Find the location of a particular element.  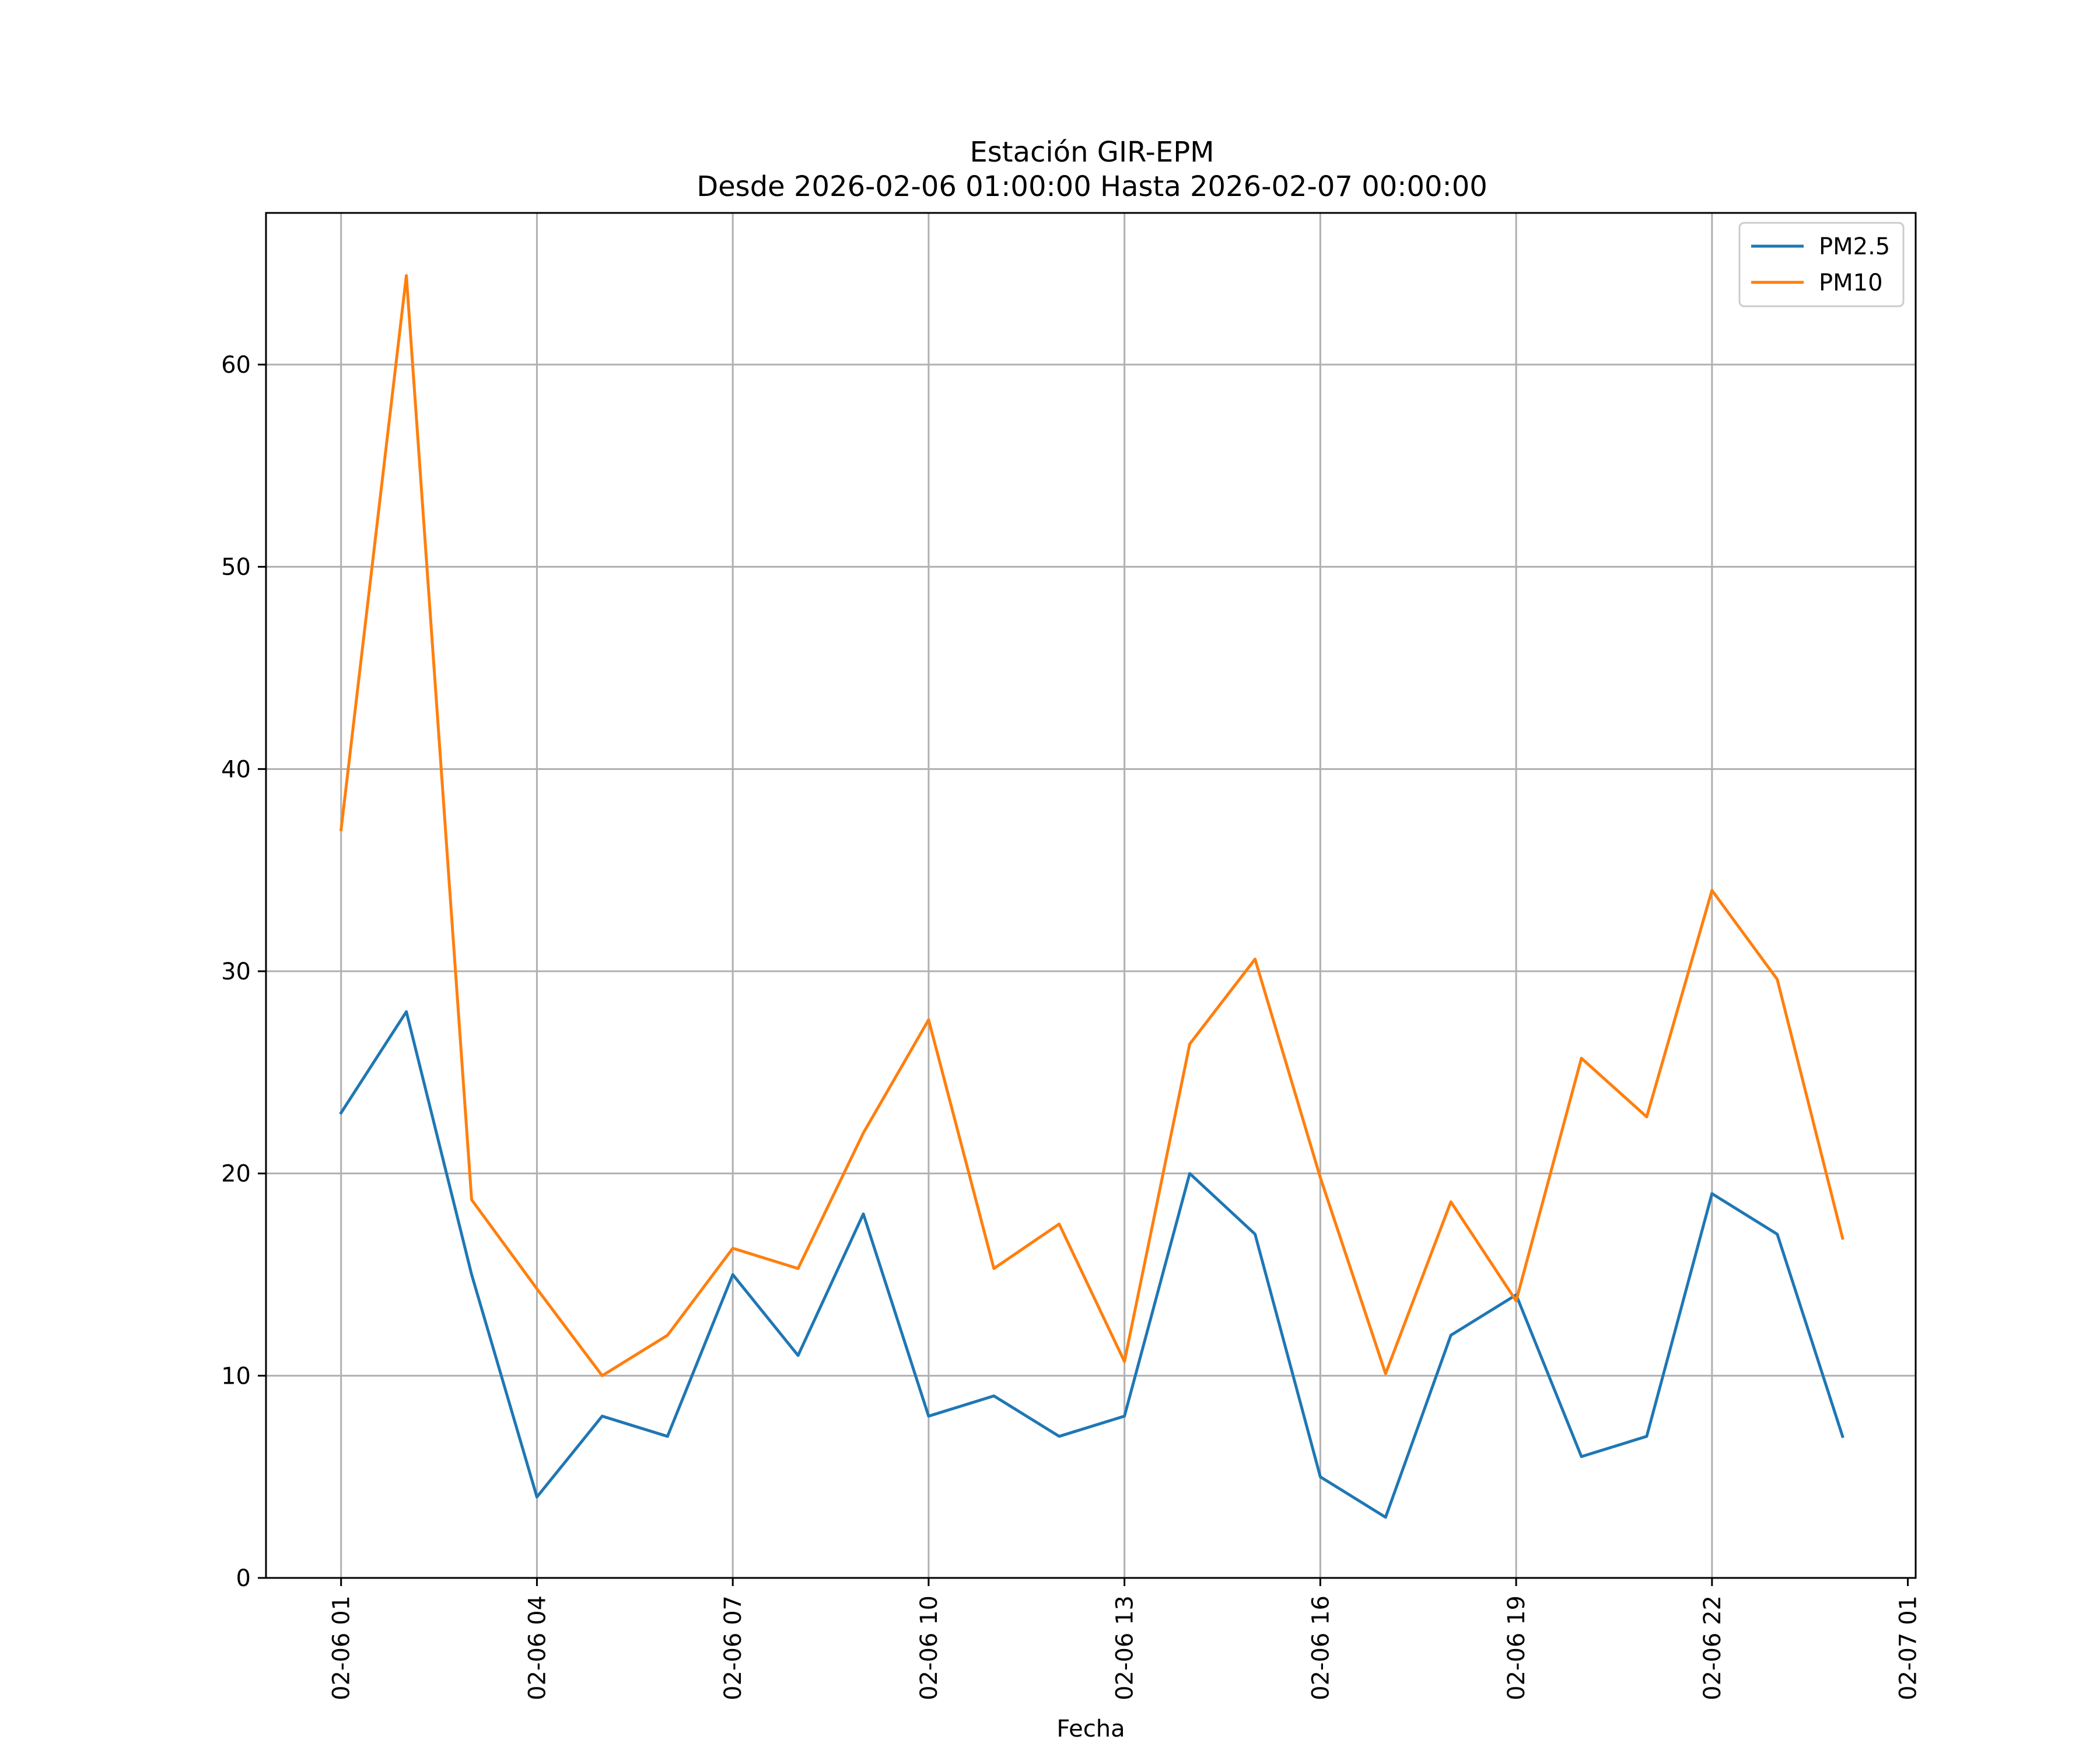

y-tick-label: 0 is located at coordinates (243, 1578).